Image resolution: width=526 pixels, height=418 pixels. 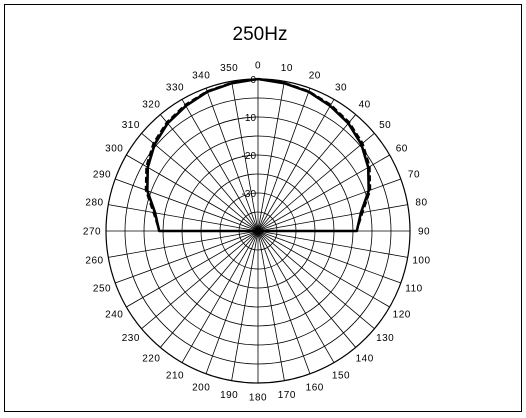 I want to click on angular-tick-label: 190, so click(x=229, y=395).